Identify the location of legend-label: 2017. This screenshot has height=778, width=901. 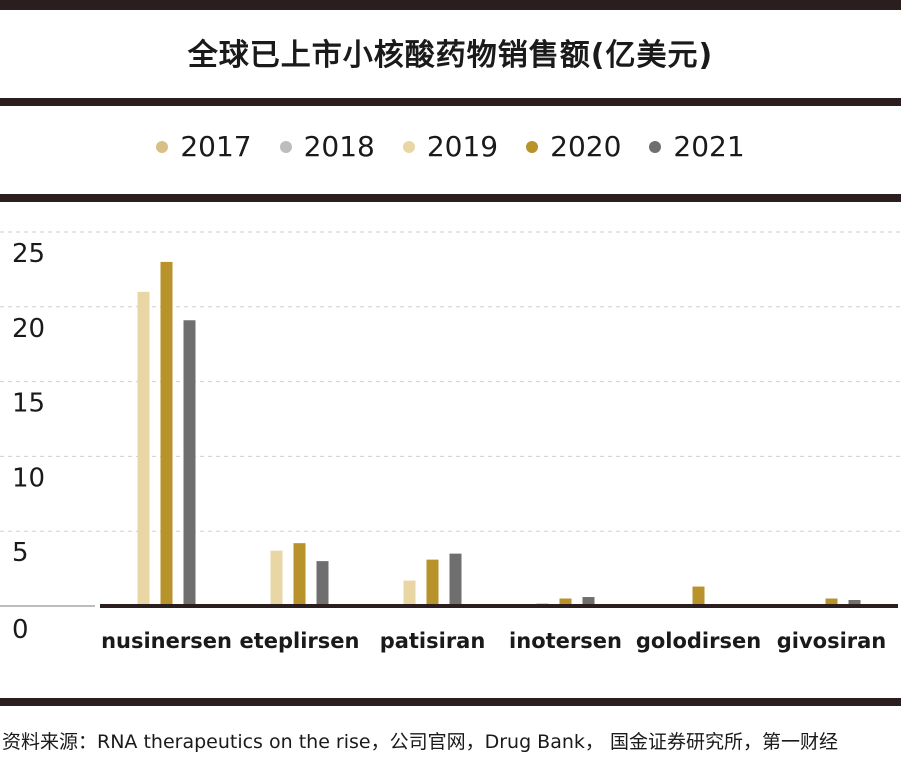
(216, 146).